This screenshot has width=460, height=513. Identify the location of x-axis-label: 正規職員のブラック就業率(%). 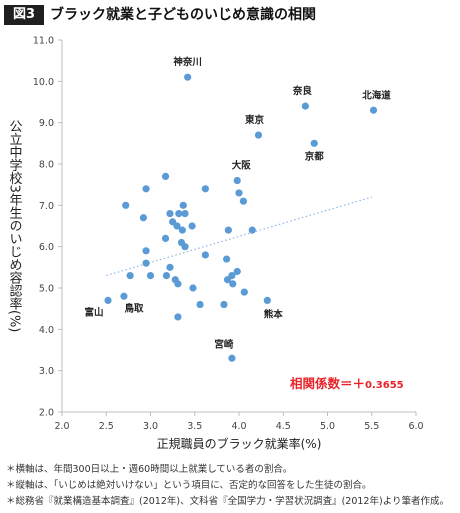
(239, 443).